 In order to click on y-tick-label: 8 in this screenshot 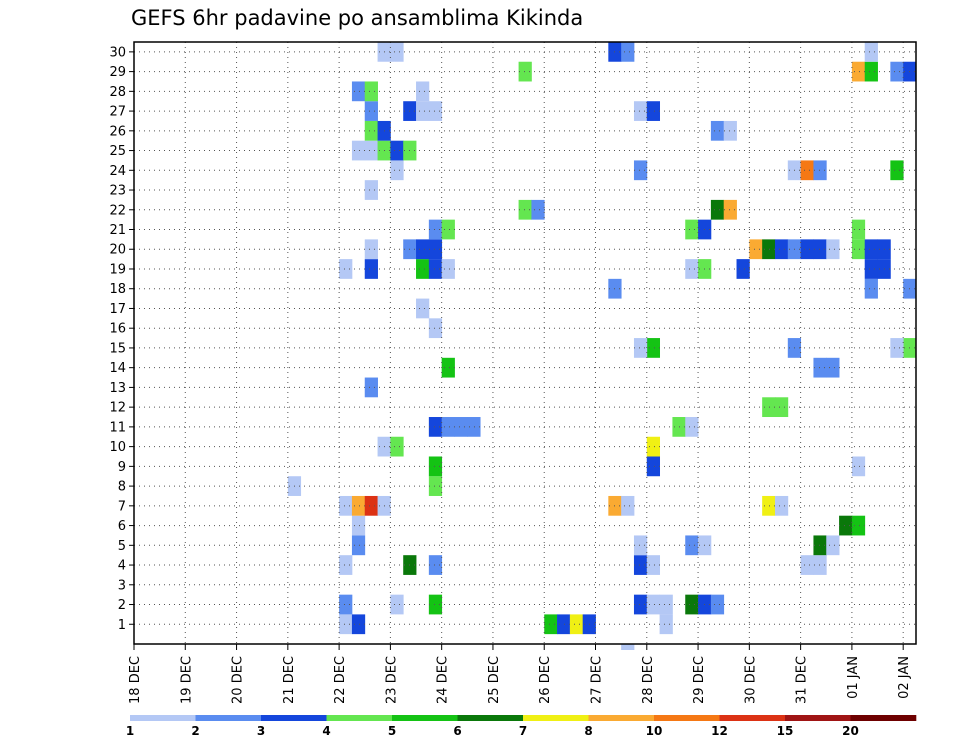, I will do `click(122, 487)`.